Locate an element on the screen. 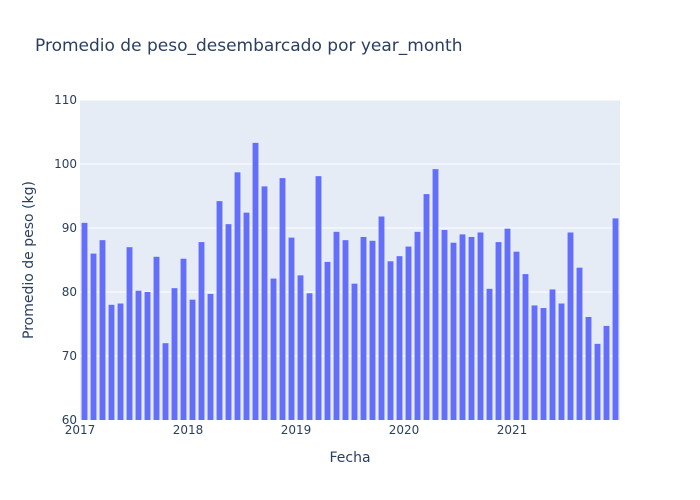 This screenshot has height=500, width=700. y-axis-title: Promedio de peso (kg) is located at coordinates (29, 260).